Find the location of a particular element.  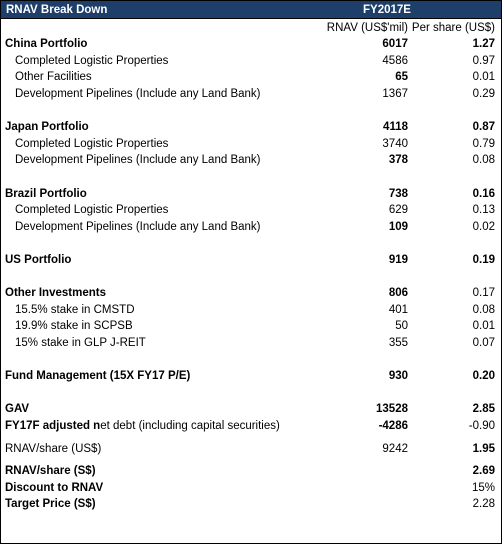

rnav-value: 3740 is located at coordinates (395, 143).